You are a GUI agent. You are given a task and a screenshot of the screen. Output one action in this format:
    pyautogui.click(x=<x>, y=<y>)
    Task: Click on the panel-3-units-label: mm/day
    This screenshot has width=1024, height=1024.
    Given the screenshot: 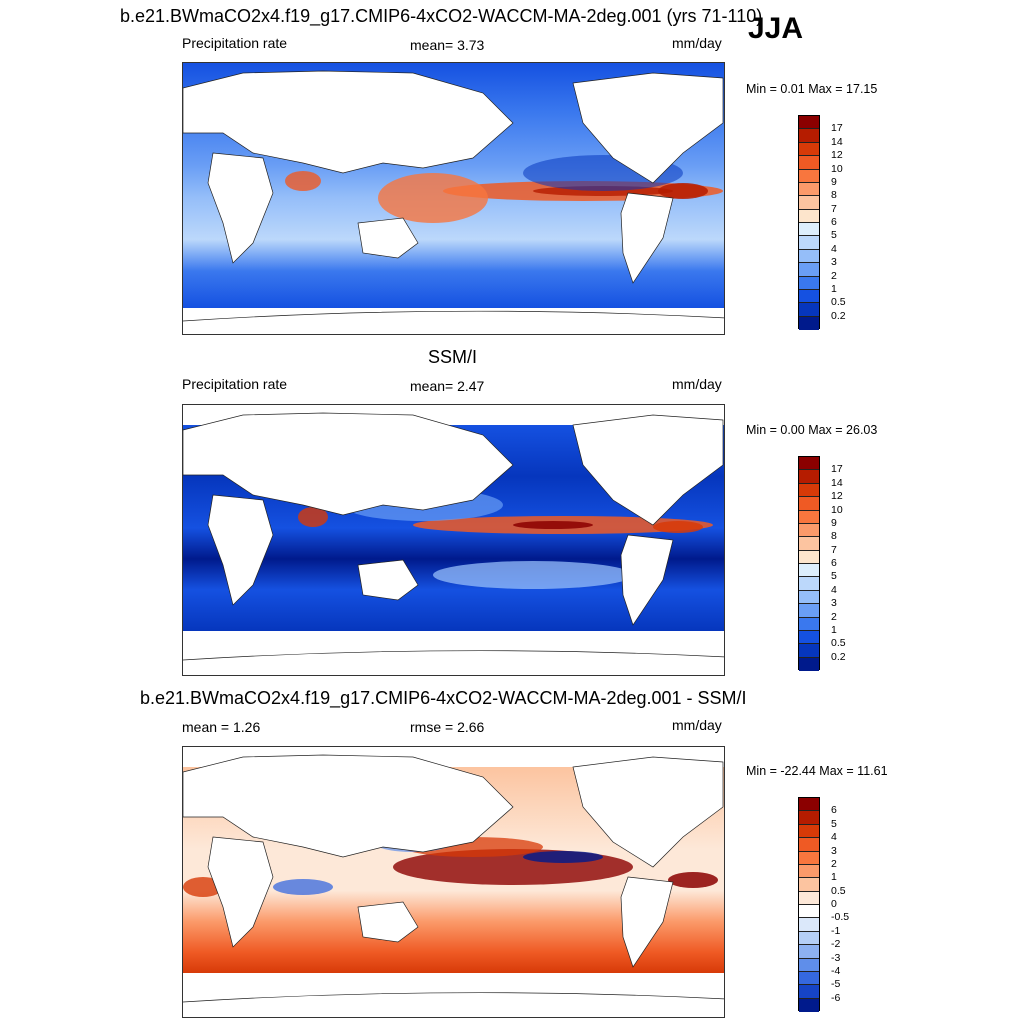 What is the action you would take?
    pyautogui.click(x=697, y=725)
    